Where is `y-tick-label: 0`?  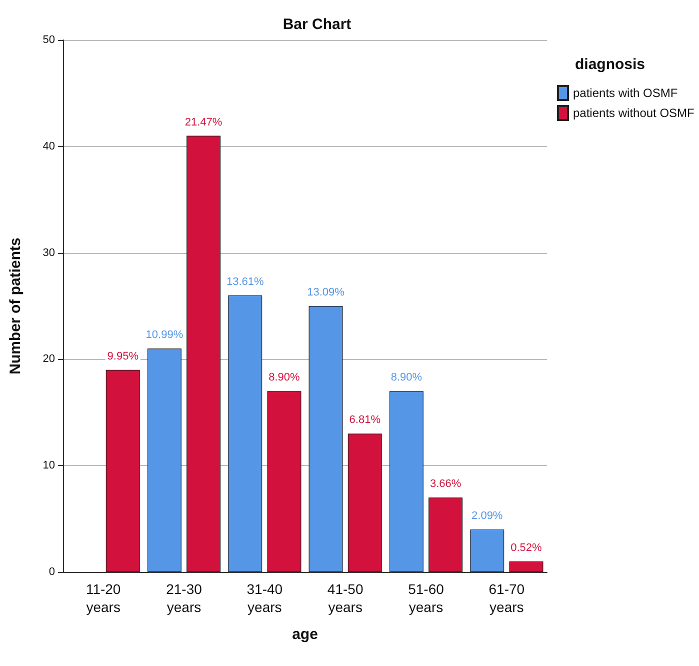 y-tick-label: 0 is located at coordinates (51, 572).